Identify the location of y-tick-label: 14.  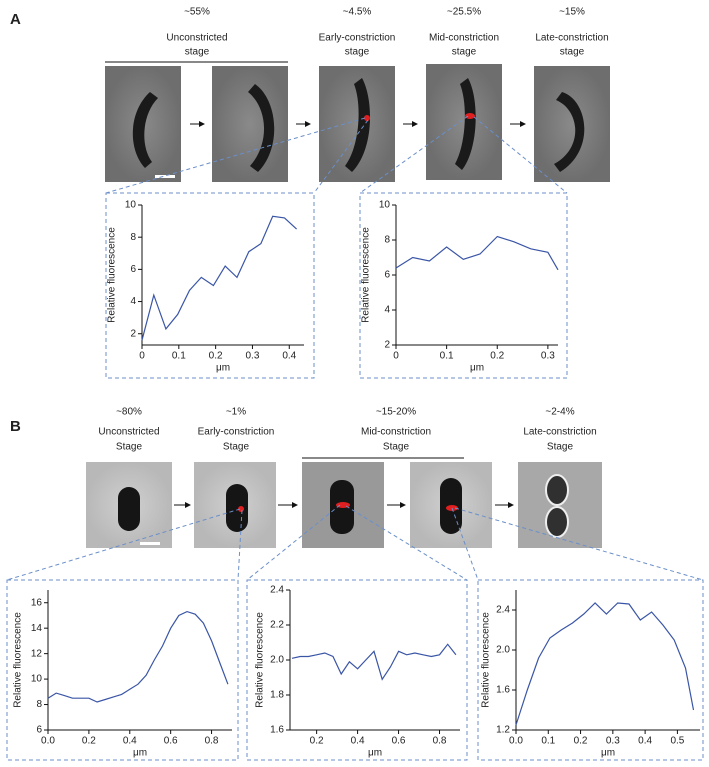
(37, 628).